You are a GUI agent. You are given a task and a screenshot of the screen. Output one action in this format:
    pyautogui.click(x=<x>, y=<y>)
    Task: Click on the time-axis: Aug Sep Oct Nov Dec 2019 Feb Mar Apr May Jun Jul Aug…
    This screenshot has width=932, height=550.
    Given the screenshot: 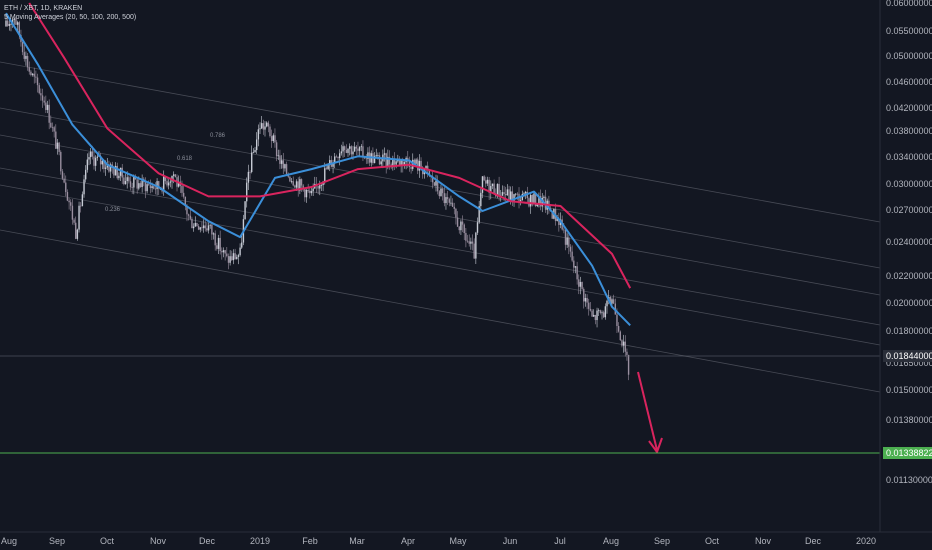 What is the action you would take?
    pyautogui.click(x=438, y=541)
    